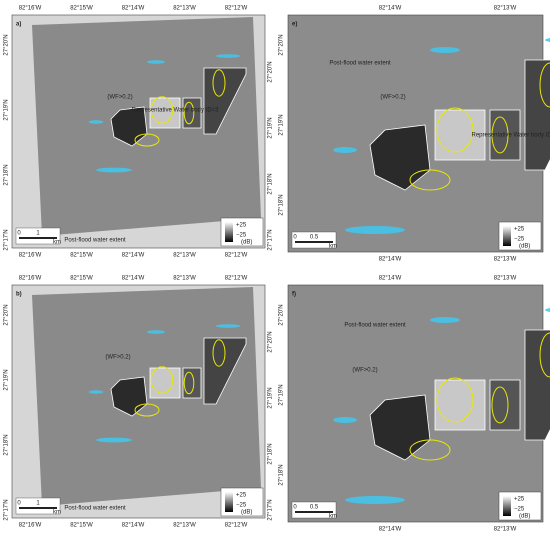  Describe the element at coordinates (360, 64) in the screenshot. I see `annotation: Post-flood water extent` at that location.